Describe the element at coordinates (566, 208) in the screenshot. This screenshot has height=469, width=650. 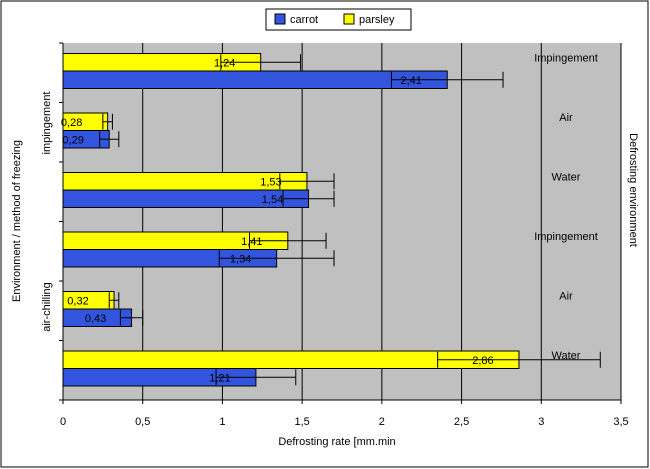
I see `environment-labels: Impingement Air Water Impingement Air Water` at that location.